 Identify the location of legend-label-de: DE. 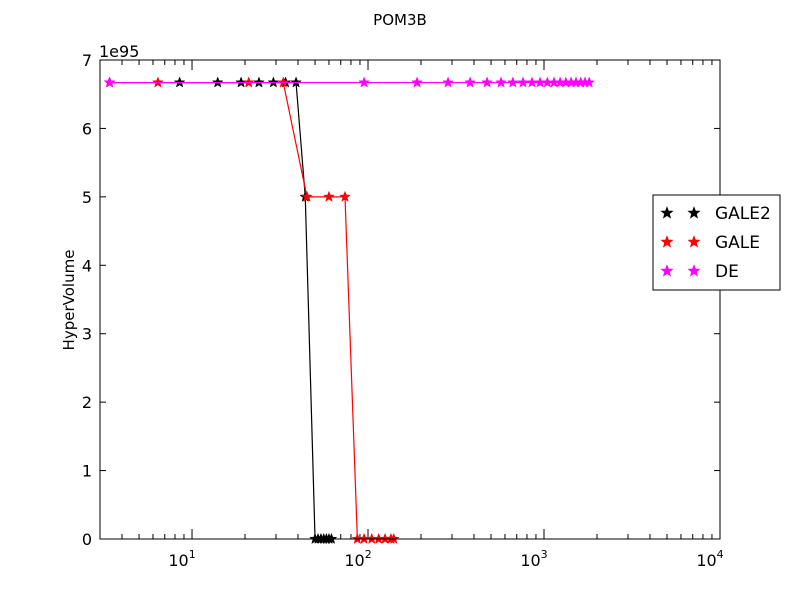
(727, 272).